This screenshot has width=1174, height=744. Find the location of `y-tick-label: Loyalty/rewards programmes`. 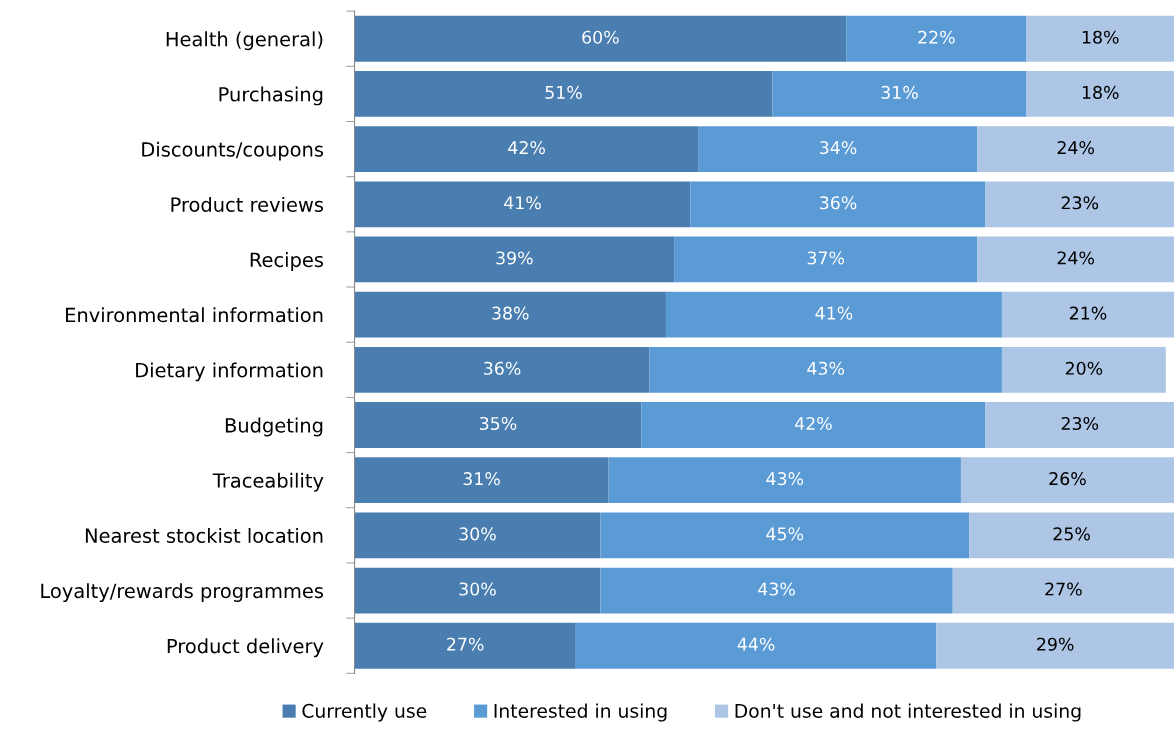

y-tick-label: Loyalty/rewards programmes is located at coordinates (182, 592).